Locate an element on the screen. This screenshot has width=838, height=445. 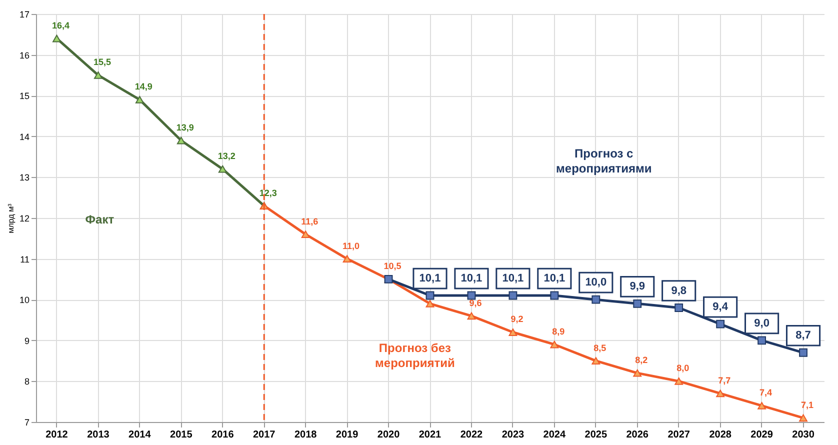
y-tick-label: 14 is located at coordinates (24, 137).